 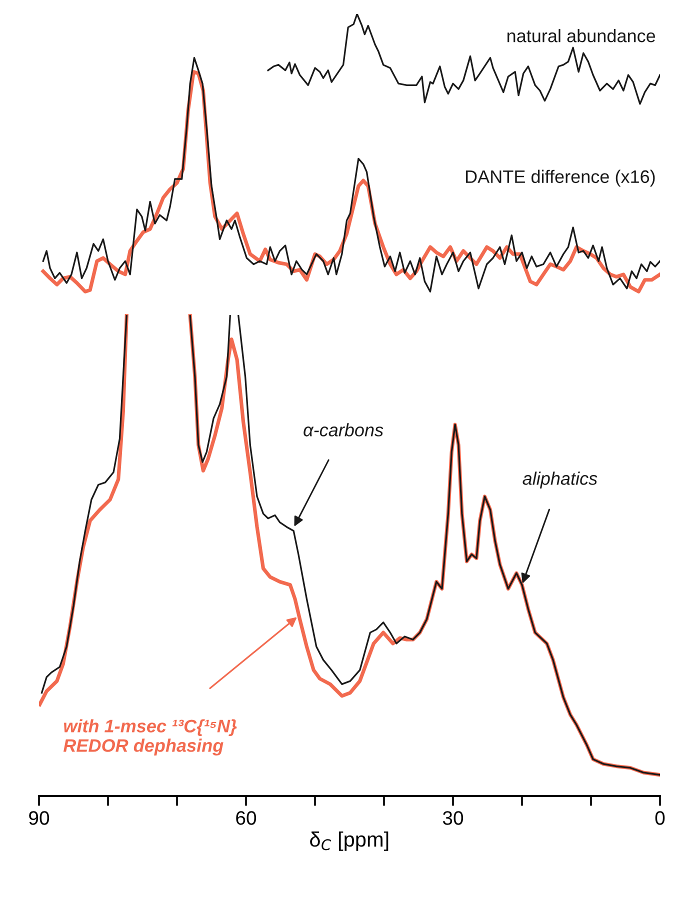 What do you see at coordinates (581, 35) in the screenshot?
I see `series-label: natural abundance` at bounding box center [581, 35].